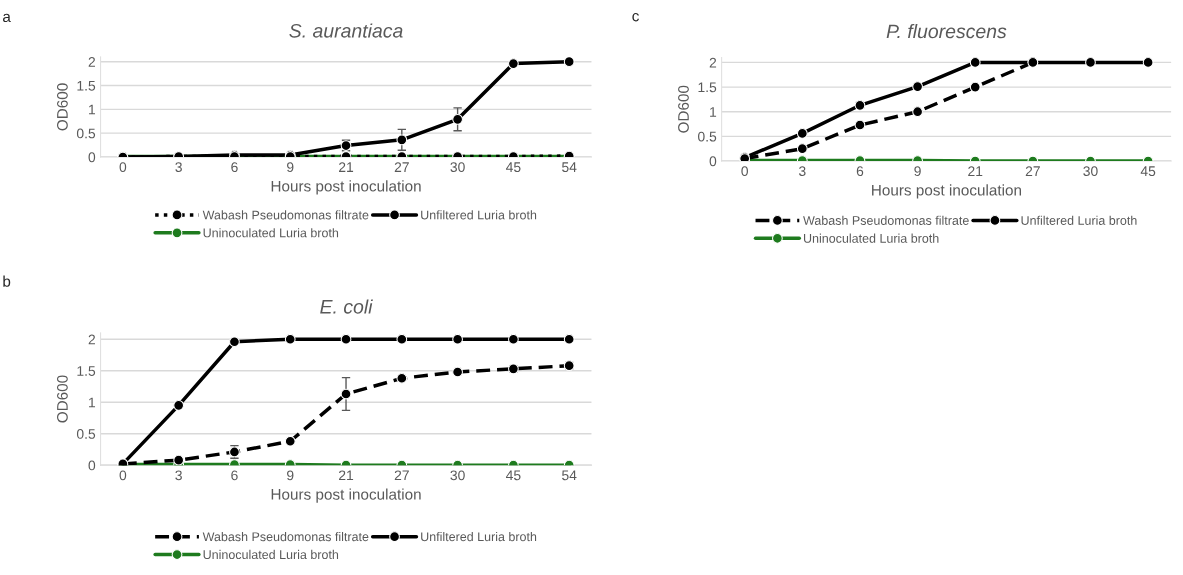 The image size is (1183, 575). I want to click on chart-title: P. fluorescens, so click(946, 31).